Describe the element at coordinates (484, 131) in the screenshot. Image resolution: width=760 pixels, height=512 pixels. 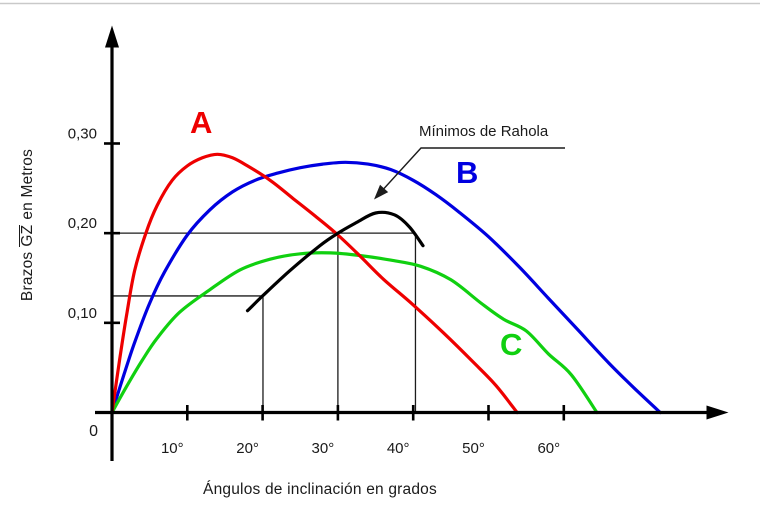
I see `rahola-annotation-label: Mínimos de Rahola` at that location.